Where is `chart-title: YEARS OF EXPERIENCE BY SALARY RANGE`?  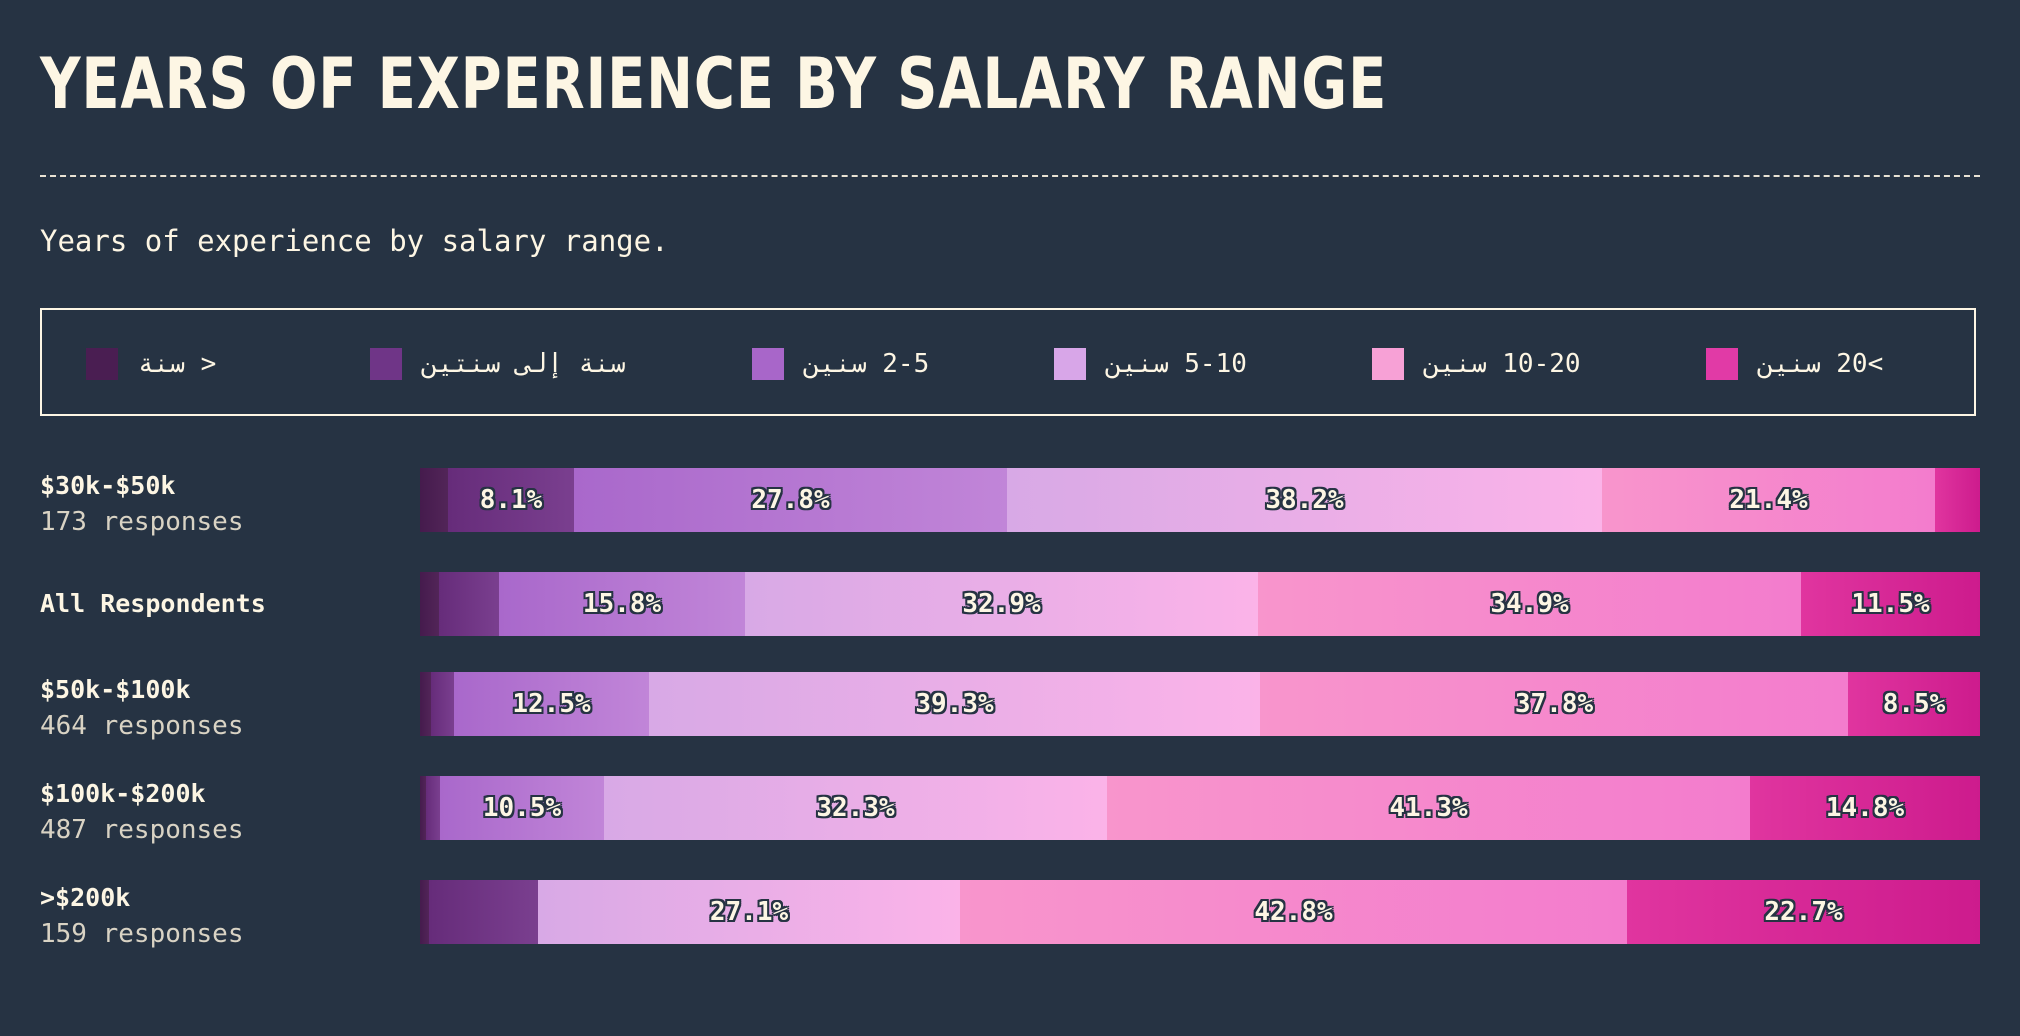
chart-title: YEARS OF EXPERIENCE BY SALARY RANGE is located at coordinates (714, 84).